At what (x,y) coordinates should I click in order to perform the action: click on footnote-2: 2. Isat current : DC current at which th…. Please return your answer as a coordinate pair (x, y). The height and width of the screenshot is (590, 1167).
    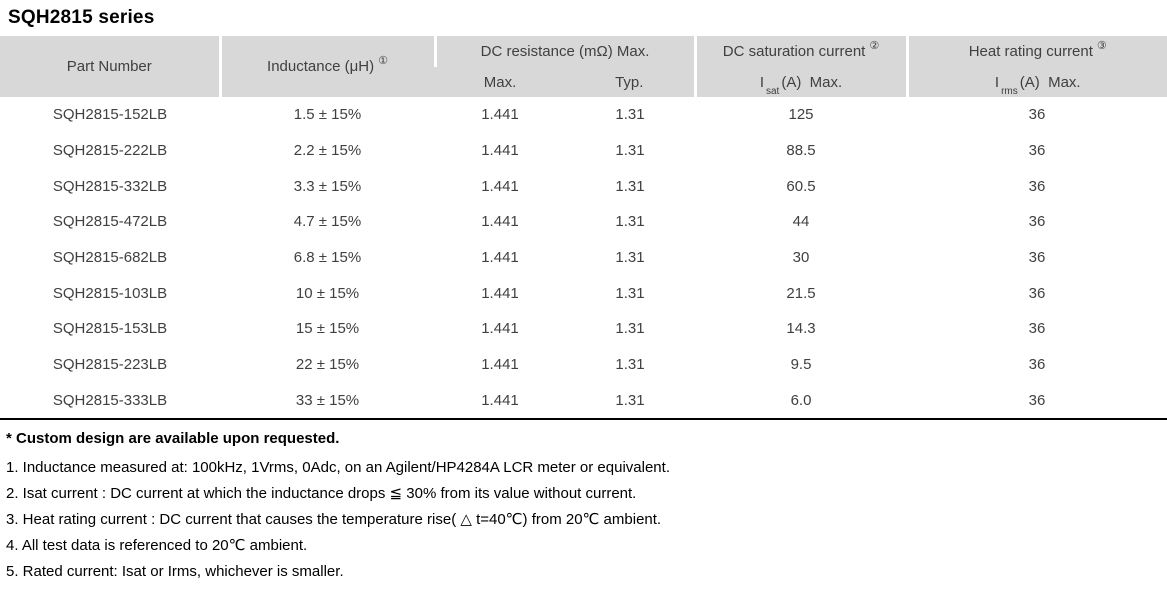
    Looking at the image, I should click on (321, 494).